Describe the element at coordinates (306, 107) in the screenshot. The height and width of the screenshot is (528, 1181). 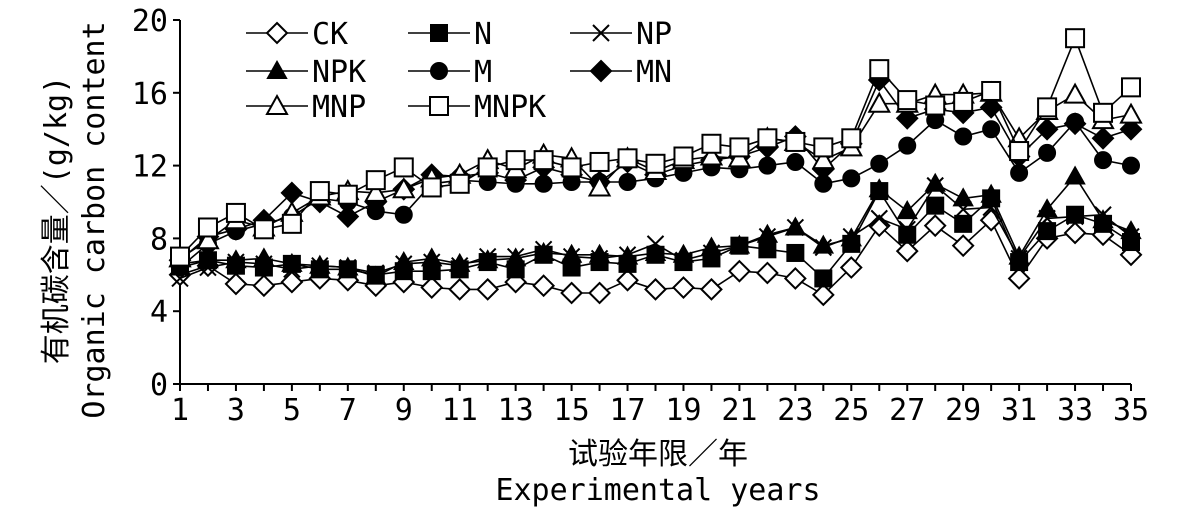
I see `legend-item-mnp: MNP` at that location.